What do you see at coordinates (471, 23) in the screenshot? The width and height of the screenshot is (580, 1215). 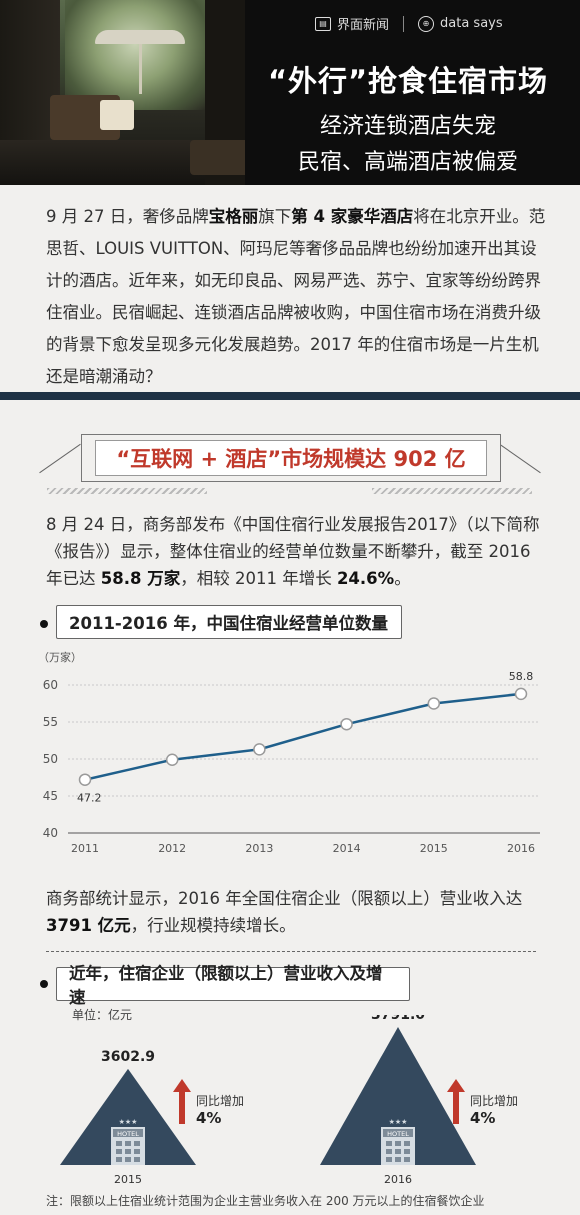 I see `brand-datasays: data says` at bounding box center [471, 23].